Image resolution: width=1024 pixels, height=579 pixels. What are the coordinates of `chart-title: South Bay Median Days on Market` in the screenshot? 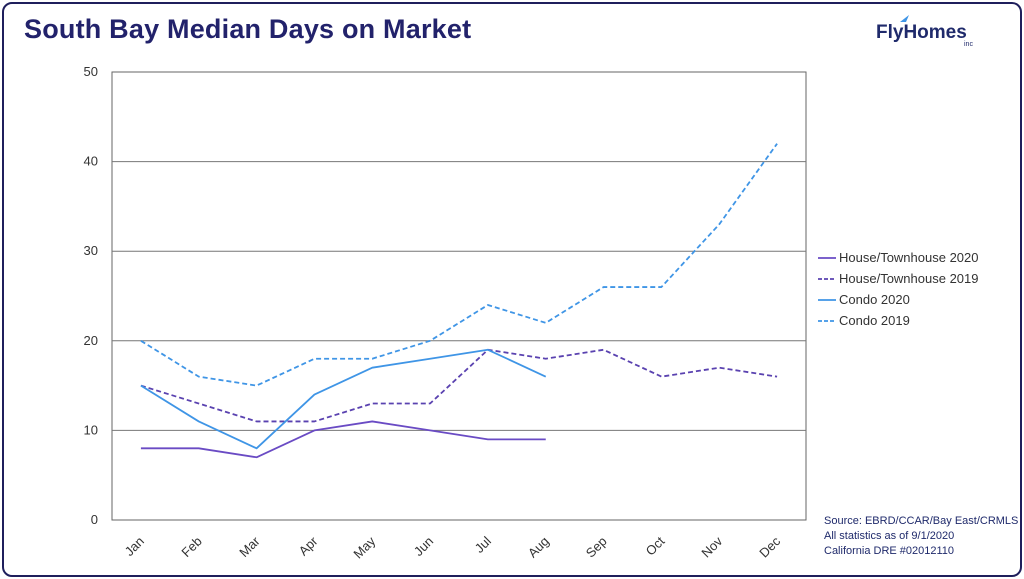 It's located at (248, 29).